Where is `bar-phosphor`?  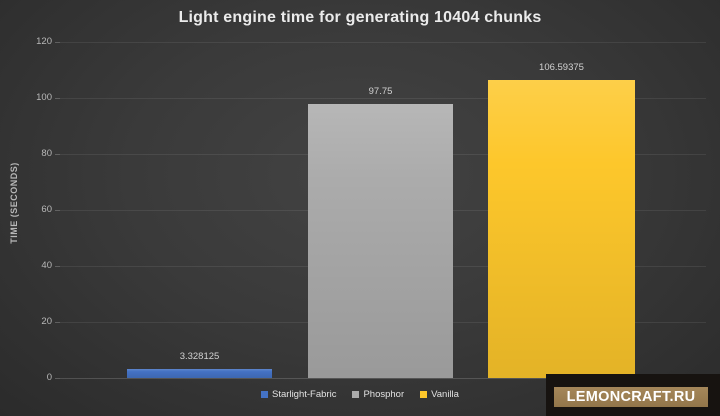
bar-phosphor is located at coordinates (380, 241).